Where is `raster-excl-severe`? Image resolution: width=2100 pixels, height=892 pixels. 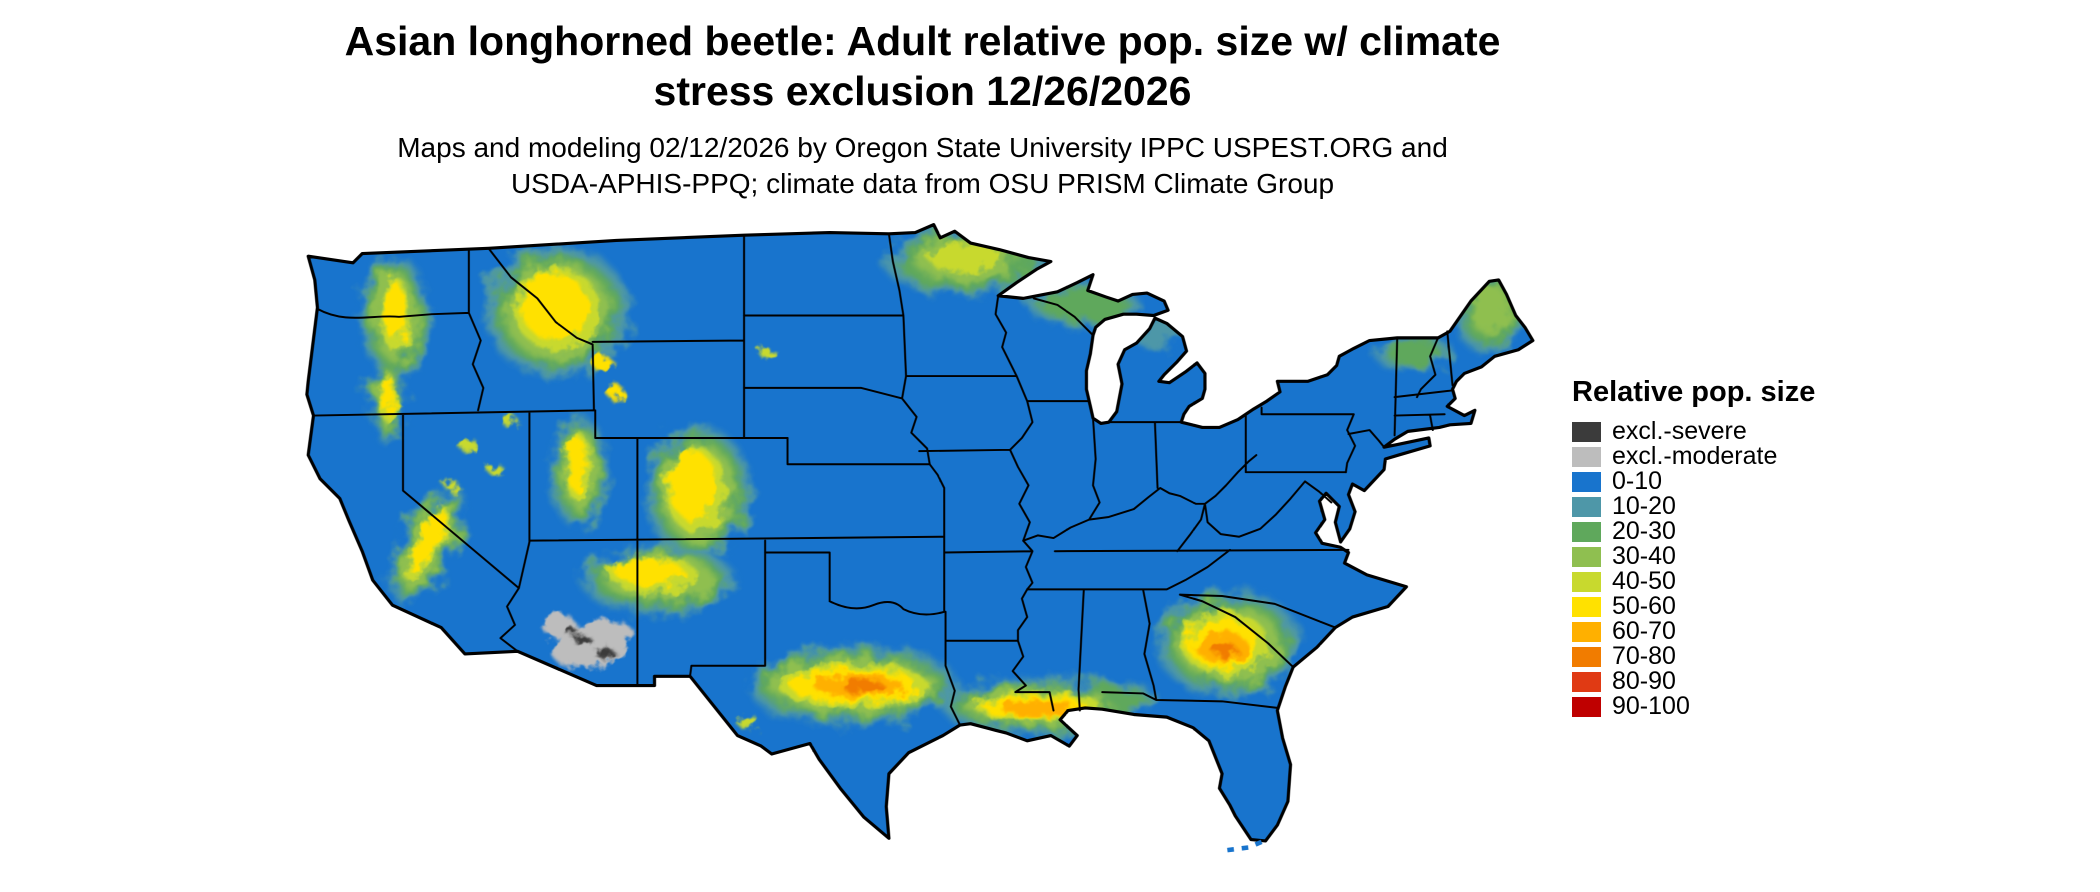
raster-excl-severe is located at coordinates (590, 642).